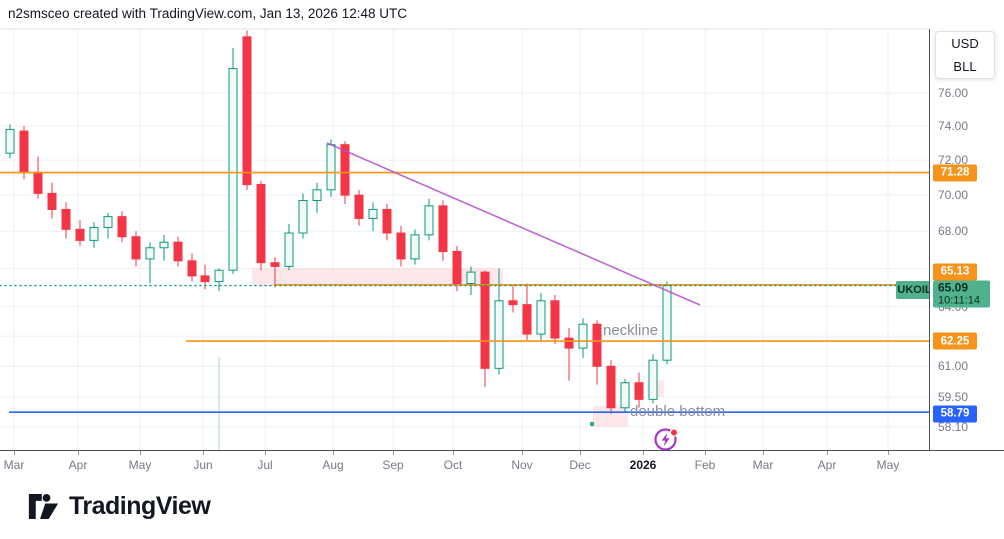 The width and height of the screenshot is (1004, 539). I want to click on bar-countdown: 10:11:14, so click(959, 300).